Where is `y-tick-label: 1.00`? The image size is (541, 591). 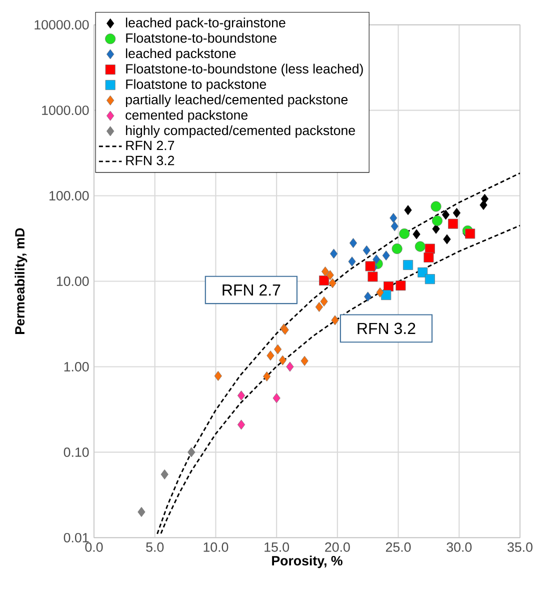 y-tick-label: 1.00 is located at coordinates (76, 367).